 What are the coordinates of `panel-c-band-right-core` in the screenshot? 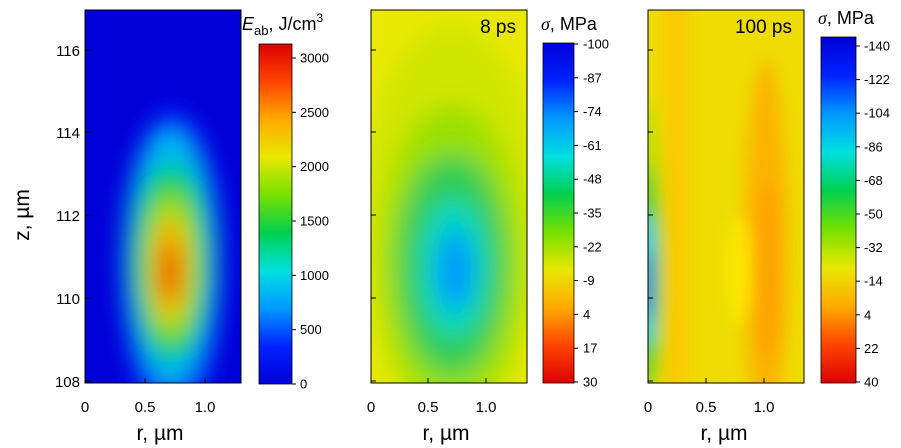 It's located at (768, 270).